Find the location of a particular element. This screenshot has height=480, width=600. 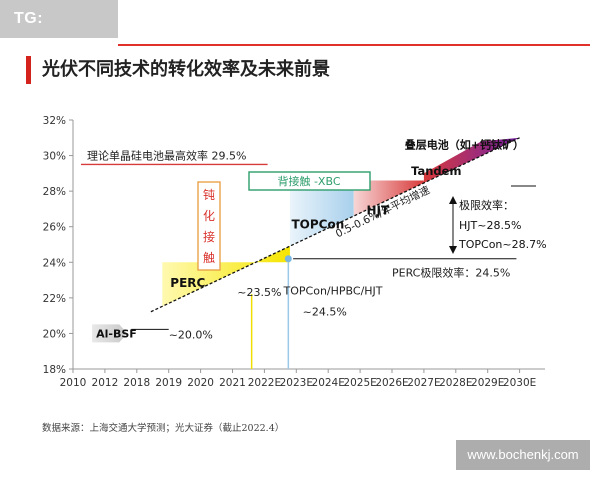

tandem-label: Tandem is located at coordinates (436, 171).